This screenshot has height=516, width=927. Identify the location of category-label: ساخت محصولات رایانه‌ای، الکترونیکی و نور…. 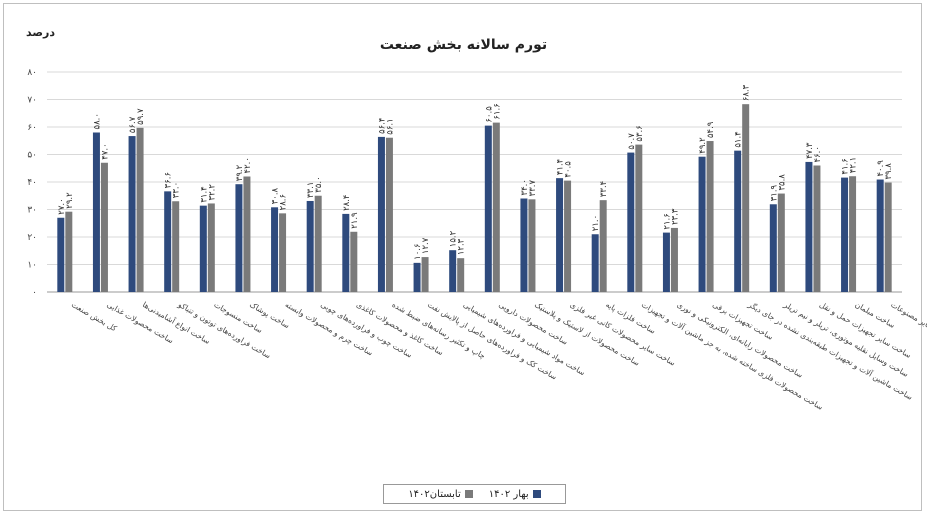
(739, 340).